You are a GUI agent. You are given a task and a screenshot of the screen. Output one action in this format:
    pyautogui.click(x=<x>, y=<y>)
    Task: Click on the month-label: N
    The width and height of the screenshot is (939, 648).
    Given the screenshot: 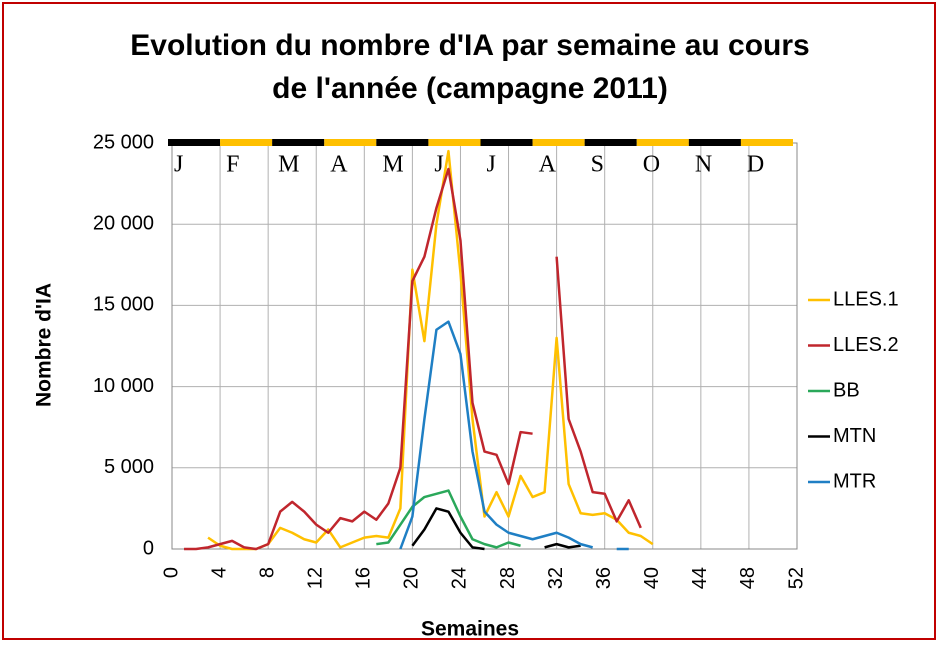 What is the action you would take?
    pyautogui.click(x=703, y=165)
    